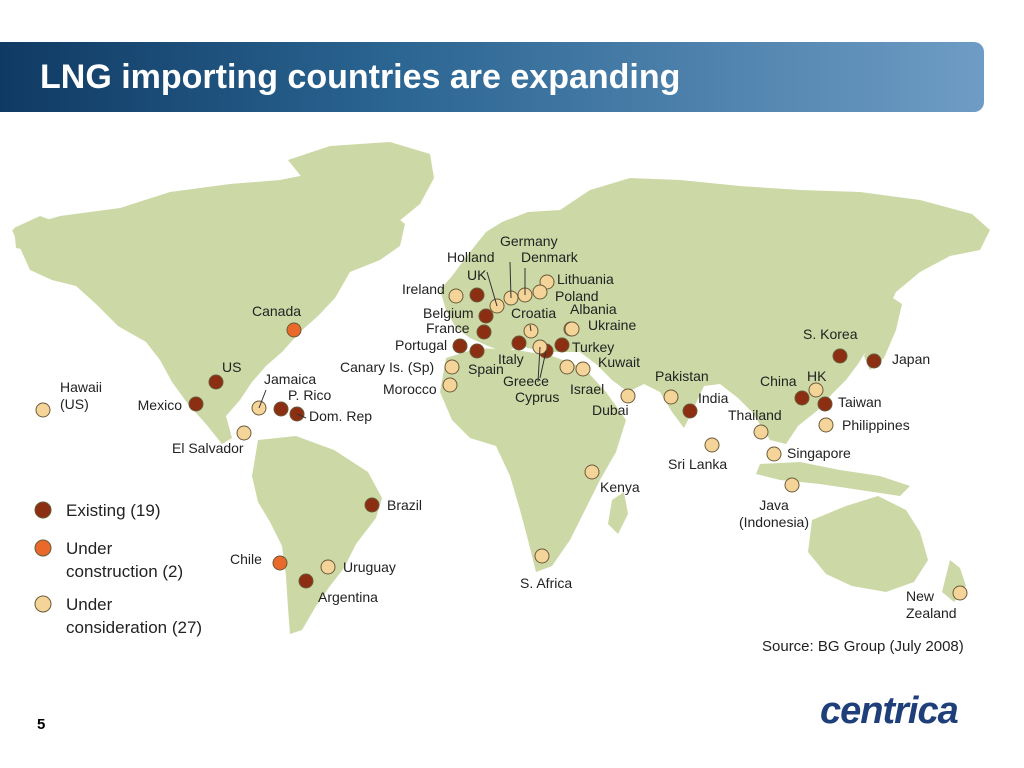 The height and width of the screenshot is (768, 1024). I want to click on marker-label-new-zealand: New, so click(920, 596).